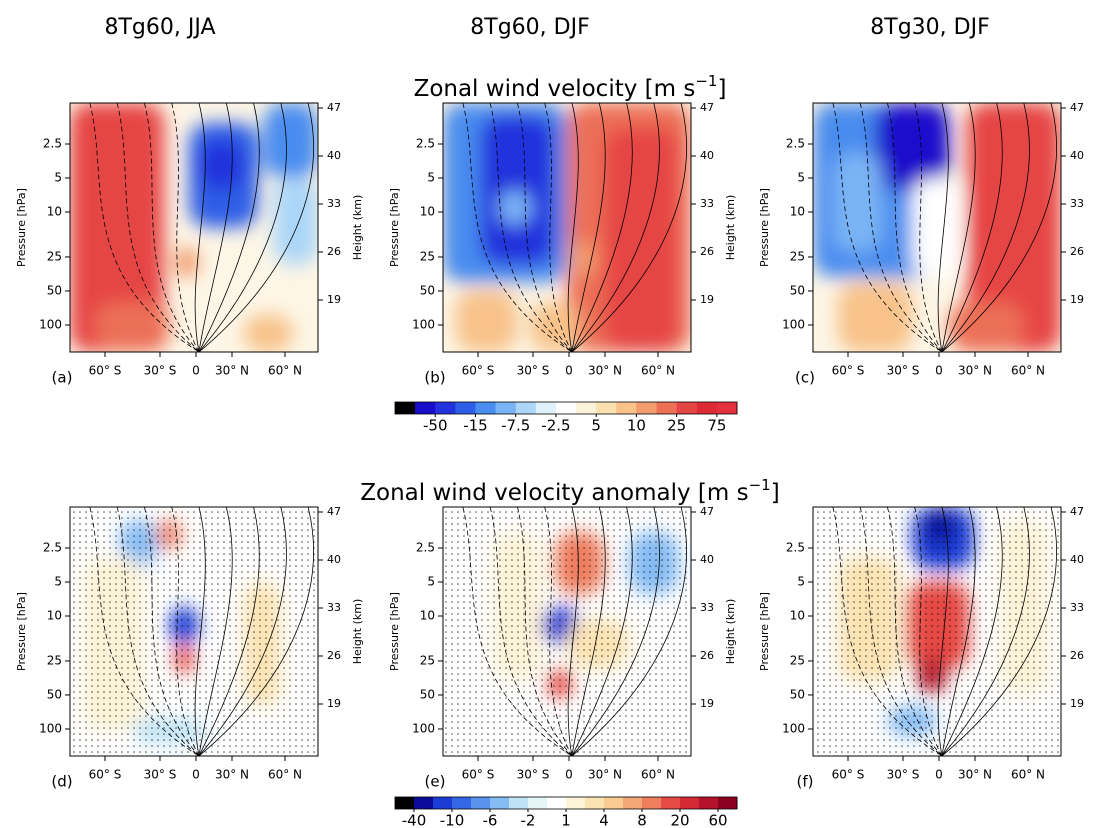  Describe the element at coordinates (929, 27) in the screenshot. I see `column-title: 8Tg30, DJF` at that location.